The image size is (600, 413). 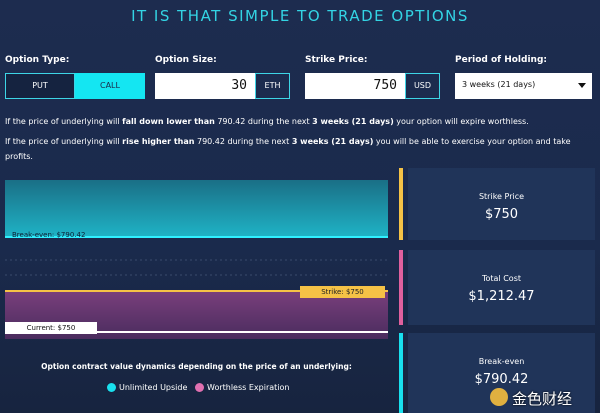 I want to click on option-size-label: Option Size:, so click(x=186, y=60).